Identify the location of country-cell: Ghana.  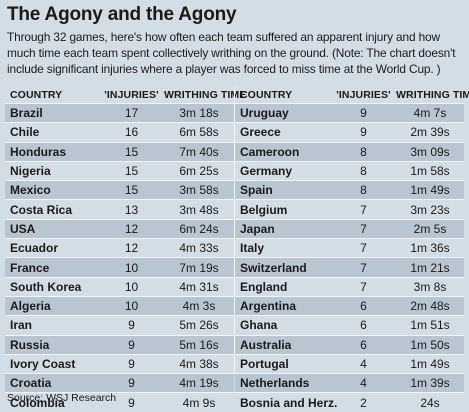
(283, 325).